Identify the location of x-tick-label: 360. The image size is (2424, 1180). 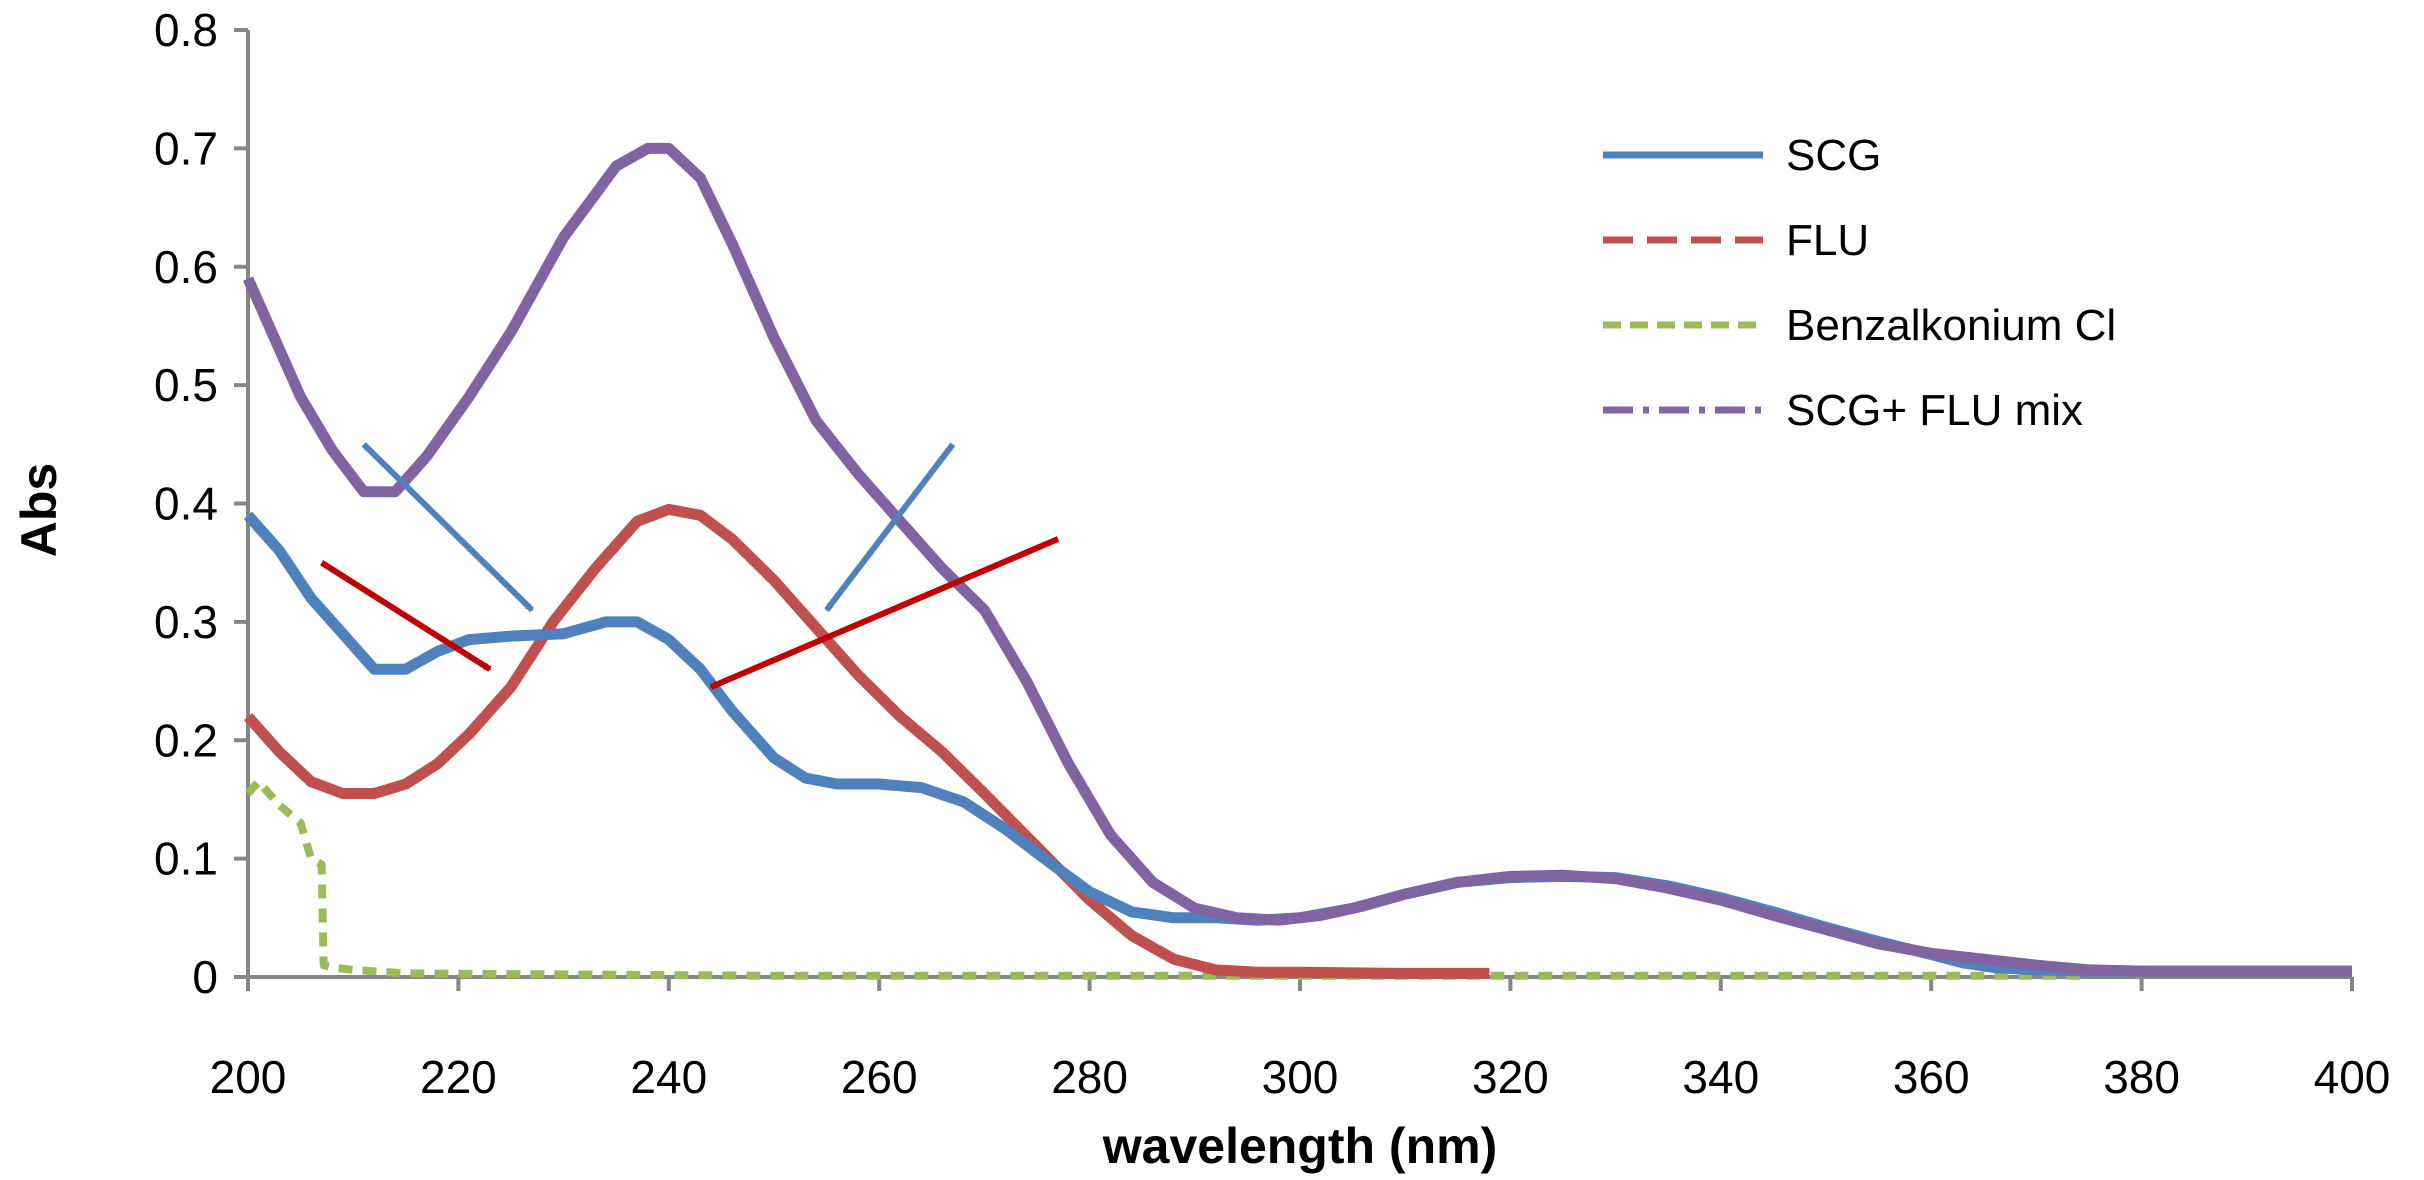
(1931, 1077).